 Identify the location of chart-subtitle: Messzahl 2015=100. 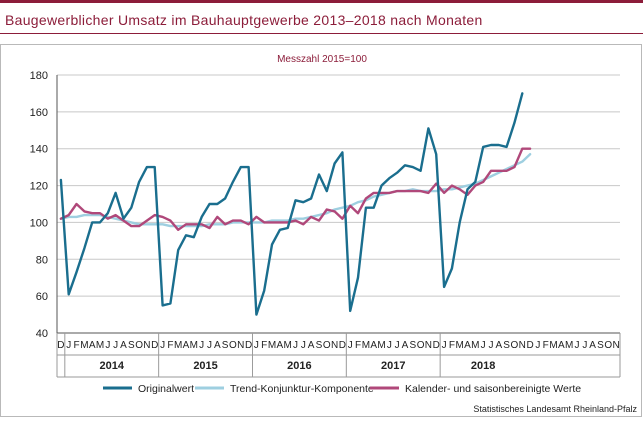
(322, 59).